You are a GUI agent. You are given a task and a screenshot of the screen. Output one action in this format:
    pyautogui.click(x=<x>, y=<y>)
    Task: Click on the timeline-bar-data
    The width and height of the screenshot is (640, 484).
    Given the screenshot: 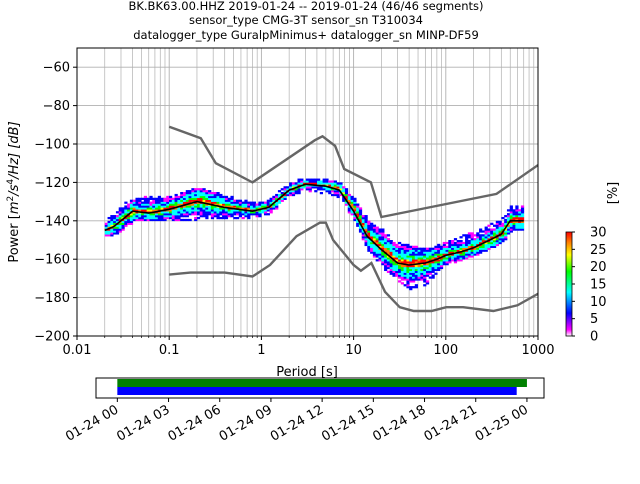 What is the action you would take?
    pyautogui.click(x=317, y=391)
    